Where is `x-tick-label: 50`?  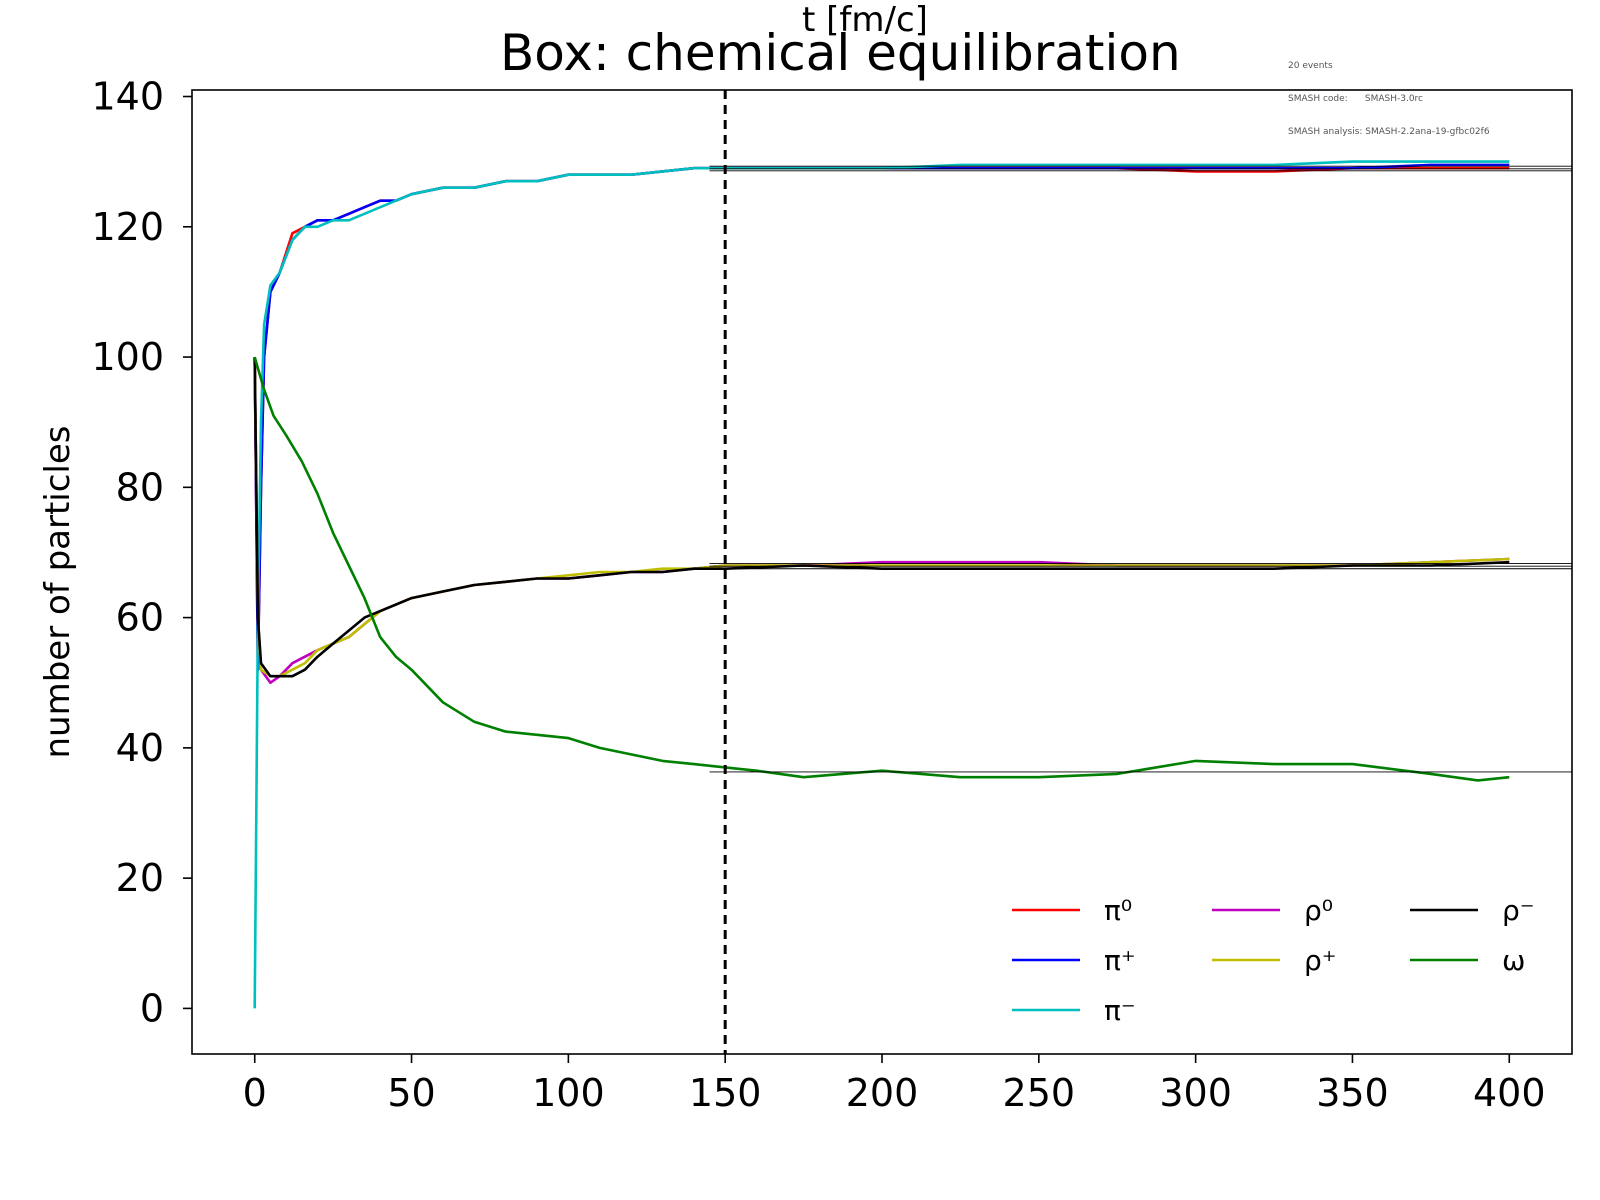 x-tick-label: 50 is located at coordinates (411, 1093).